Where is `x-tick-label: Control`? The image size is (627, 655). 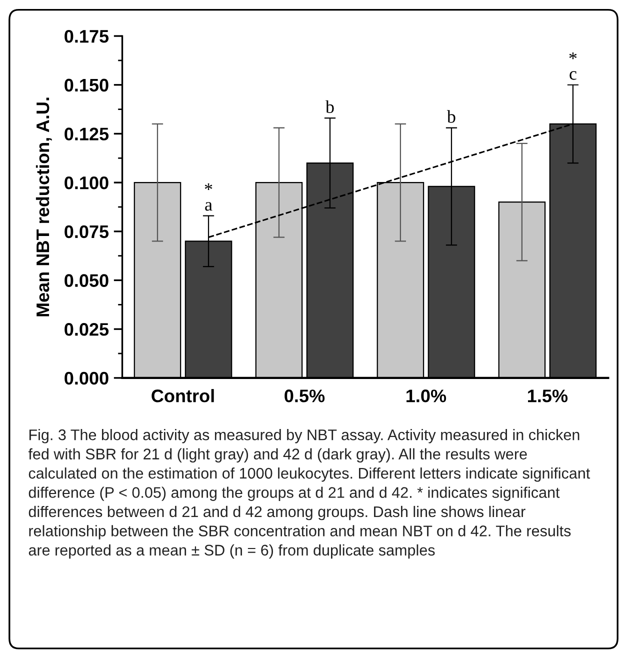
x-tick-label: Control is located at coordinates (183, 395).